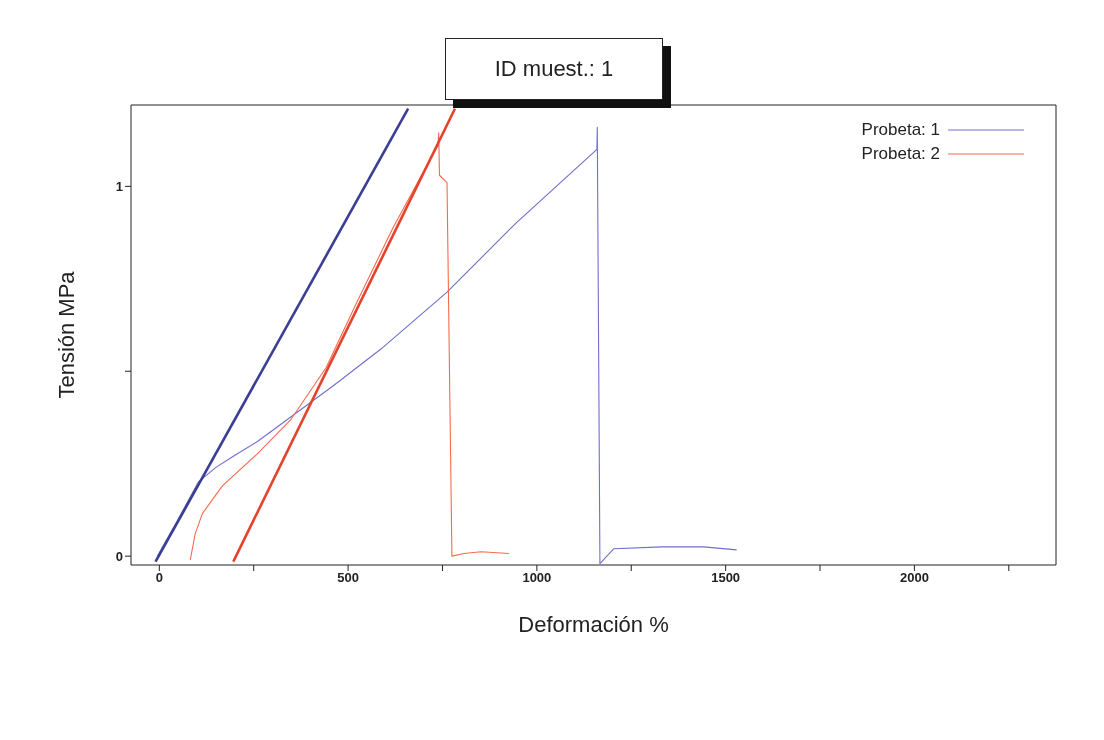  Describe the element at coordinates (900, 154) in the screenshot. I see `legend-label: Probeta: 2` at that location.